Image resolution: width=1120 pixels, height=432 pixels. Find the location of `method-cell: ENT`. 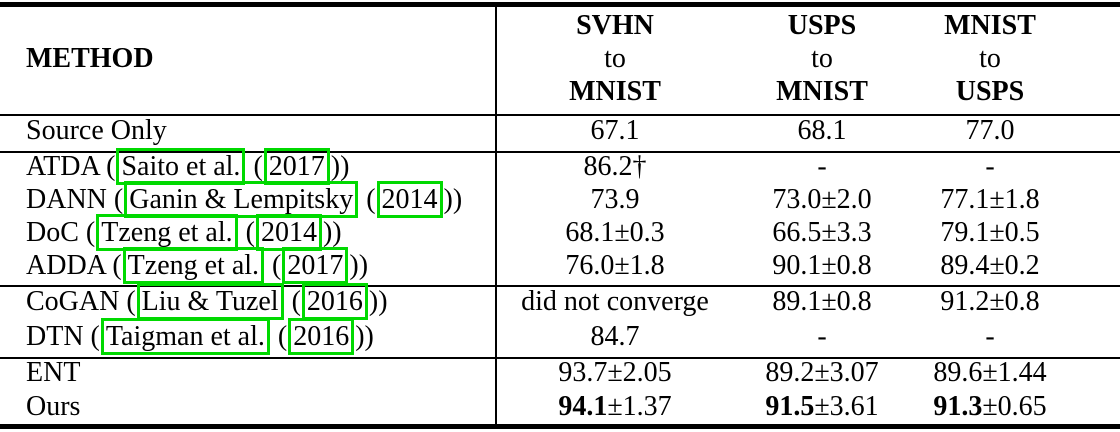

method-cell: ENT is located at coordinates (53, 372).